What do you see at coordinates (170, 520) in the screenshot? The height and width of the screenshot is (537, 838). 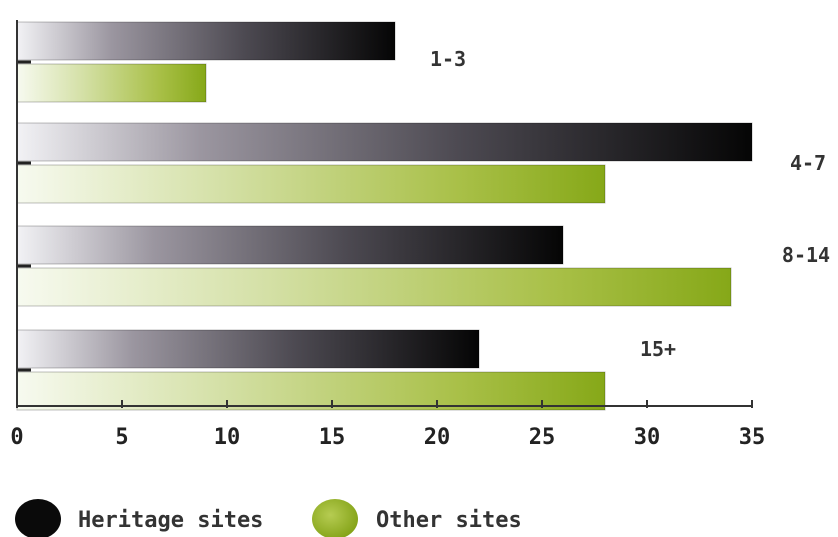 I see `legend-label-heritage: Heritage sites` at bounding box center [170, 520].